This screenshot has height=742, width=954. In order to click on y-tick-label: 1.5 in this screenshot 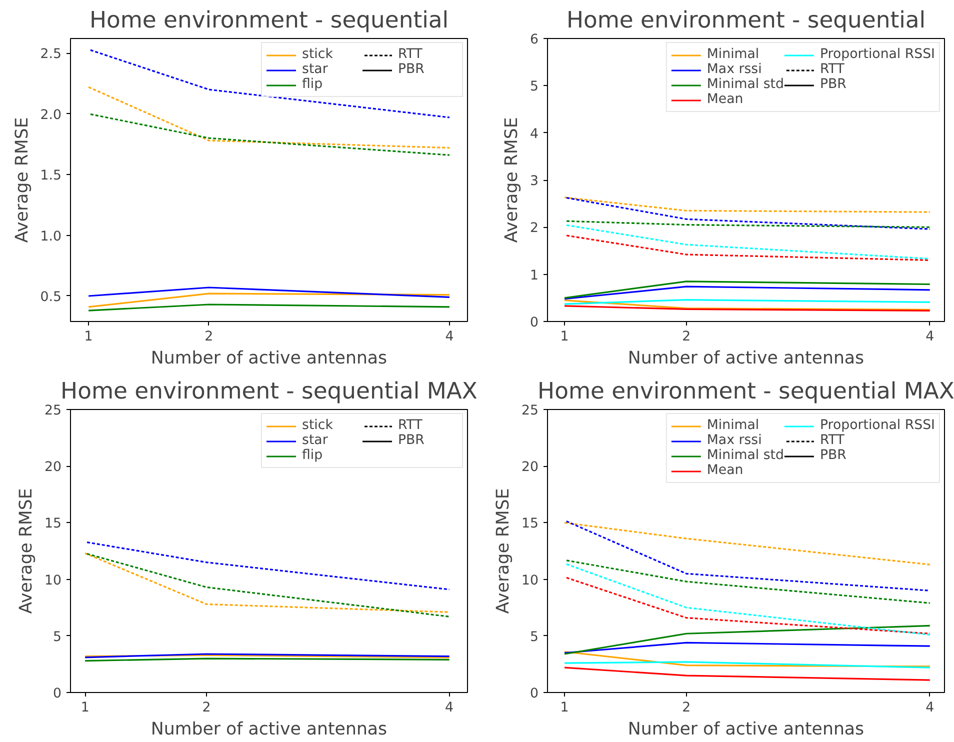, I will do `click(51, 176)`.